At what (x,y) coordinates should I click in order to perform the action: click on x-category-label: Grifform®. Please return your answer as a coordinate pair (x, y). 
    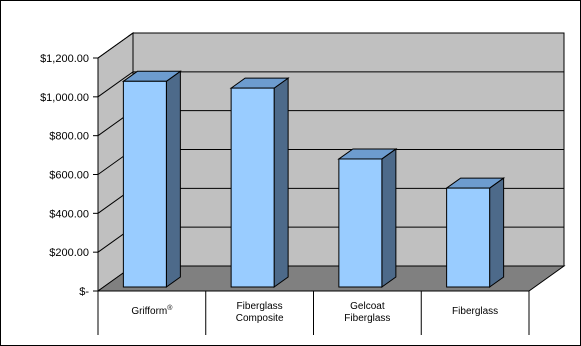
    Looking at the image, I should click on (152, 310).